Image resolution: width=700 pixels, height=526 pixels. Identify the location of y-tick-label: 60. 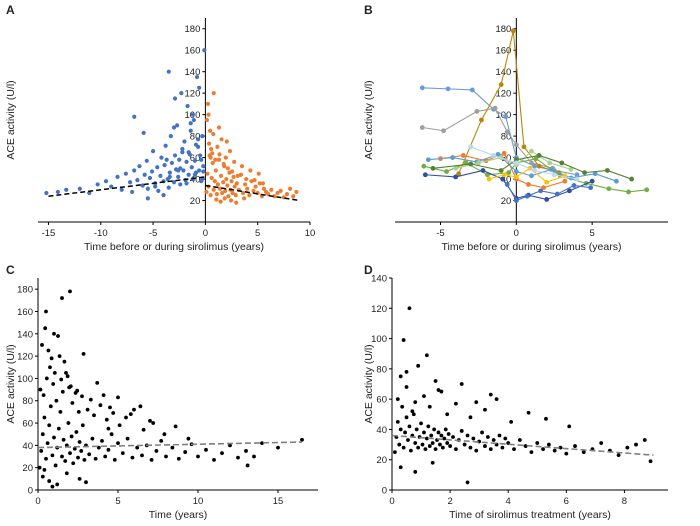
(195, 158).